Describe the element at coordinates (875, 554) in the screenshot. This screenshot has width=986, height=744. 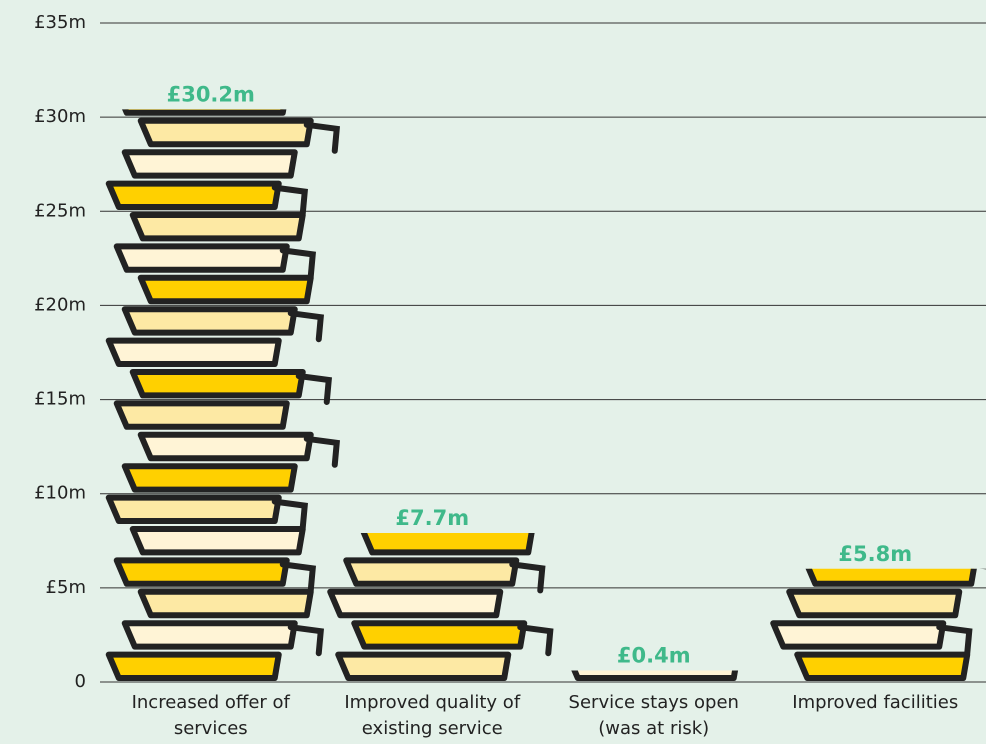
I see `value-label: £5.8m` at that location.